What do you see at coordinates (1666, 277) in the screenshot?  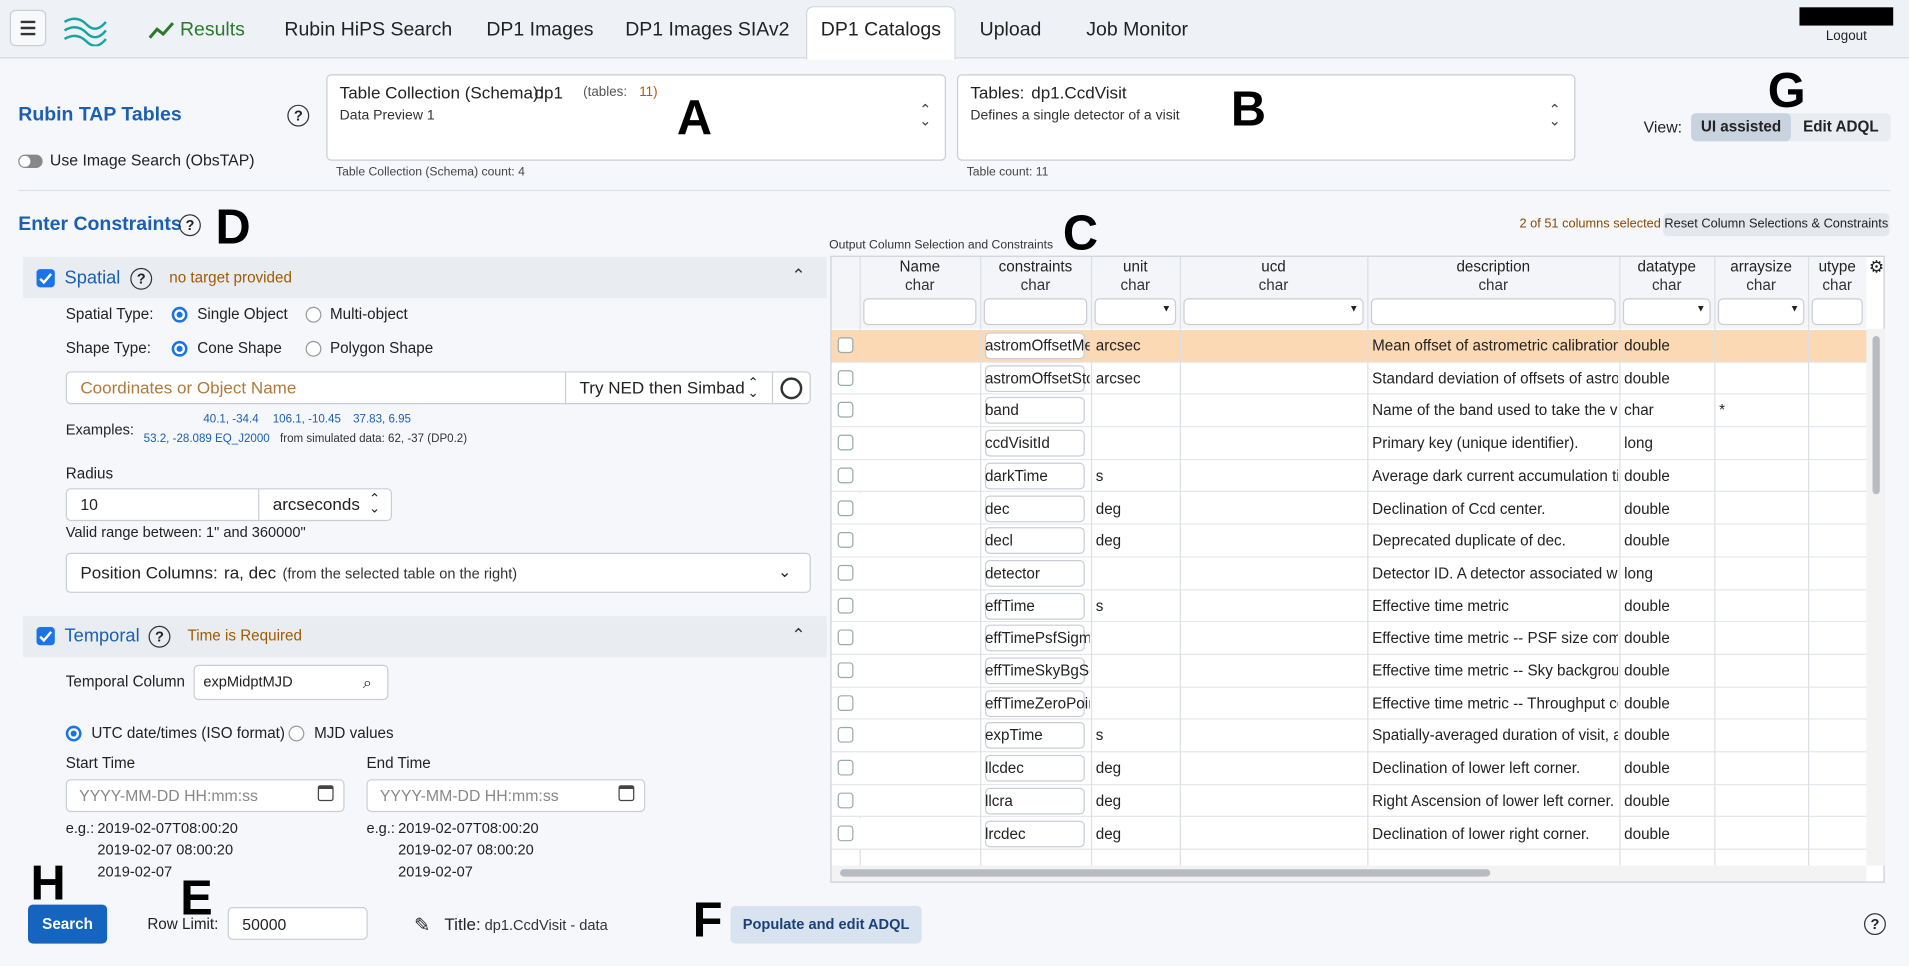 I see `col-header: datatype char` at bounding box center [1666, 277].